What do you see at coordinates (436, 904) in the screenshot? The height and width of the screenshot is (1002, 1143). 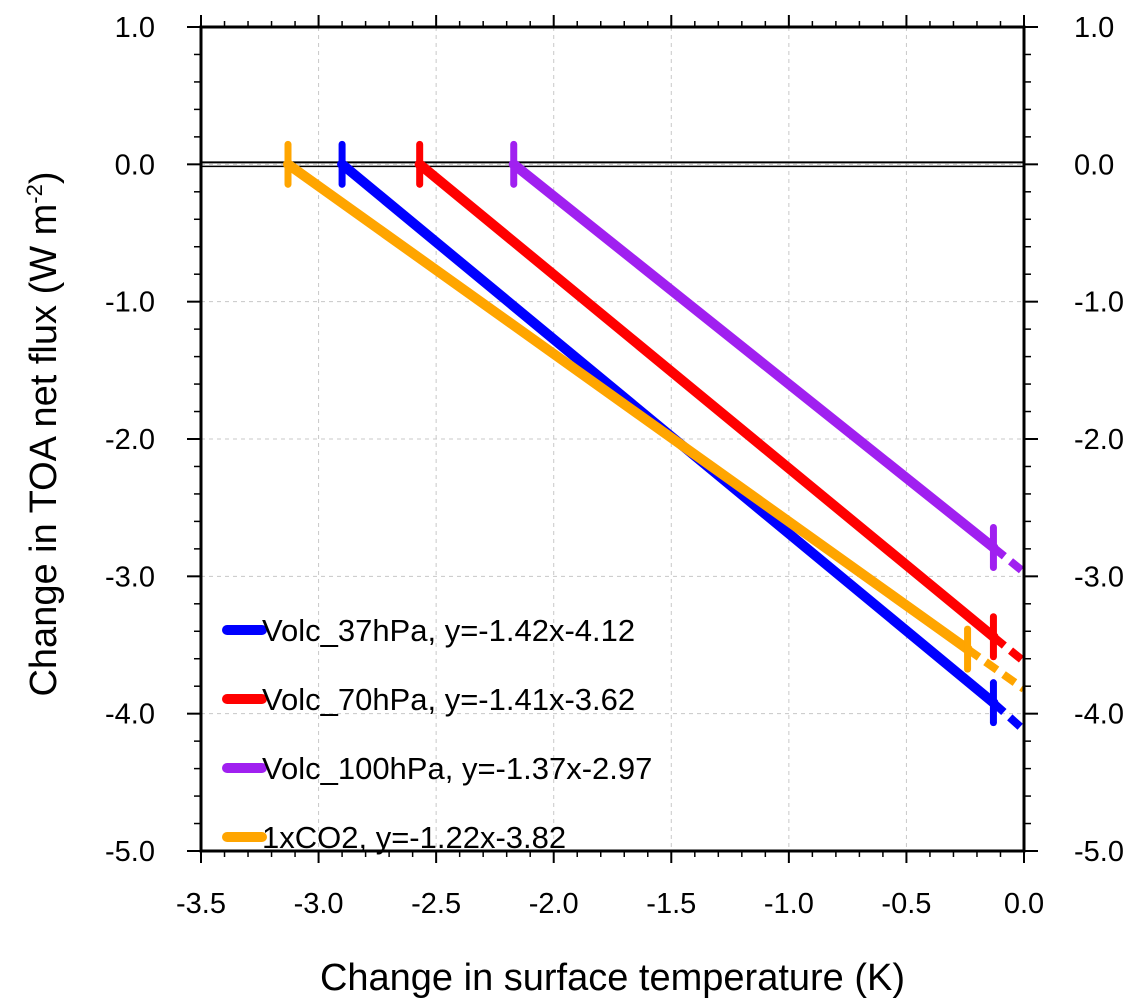 I see `x-tick-label: -2.5` at bounding box center [436, 904].